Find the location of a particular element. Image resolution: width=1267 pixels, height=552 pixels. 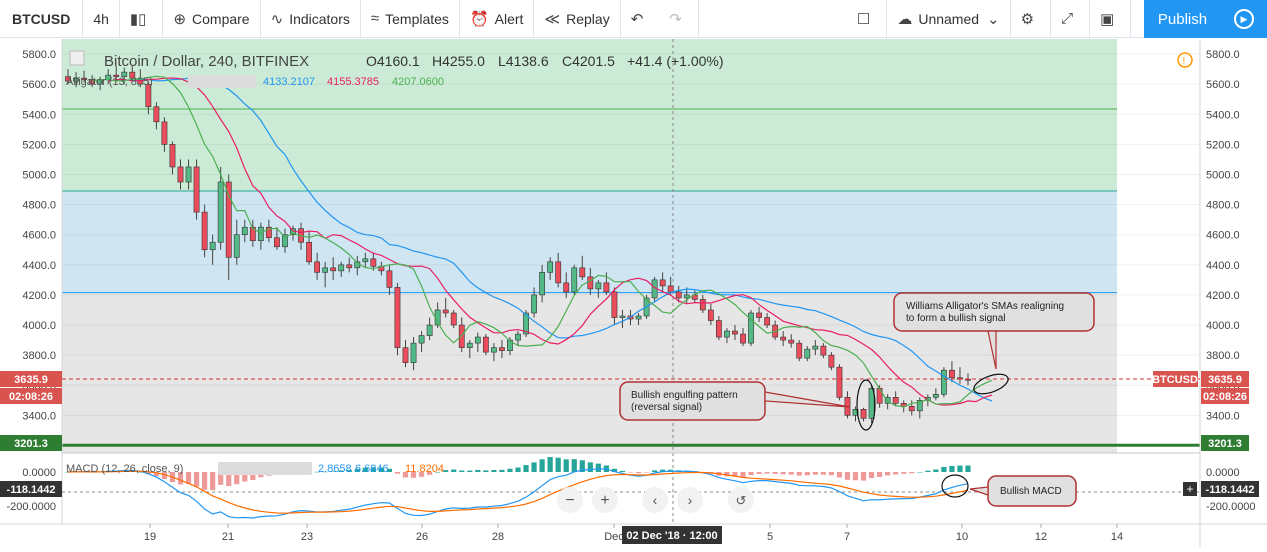

compare-button: ⊕ Compare is located at coordinates (212, 19).